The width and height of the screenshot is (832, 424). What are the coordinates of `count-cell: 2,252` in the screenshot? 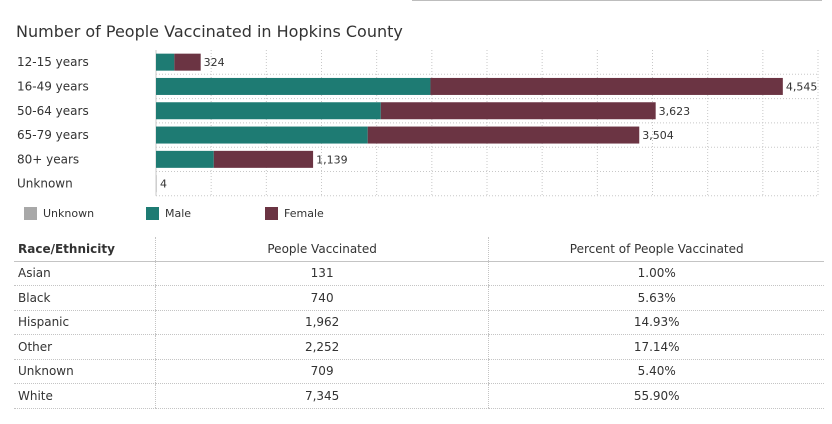 It's located at (321, 347).